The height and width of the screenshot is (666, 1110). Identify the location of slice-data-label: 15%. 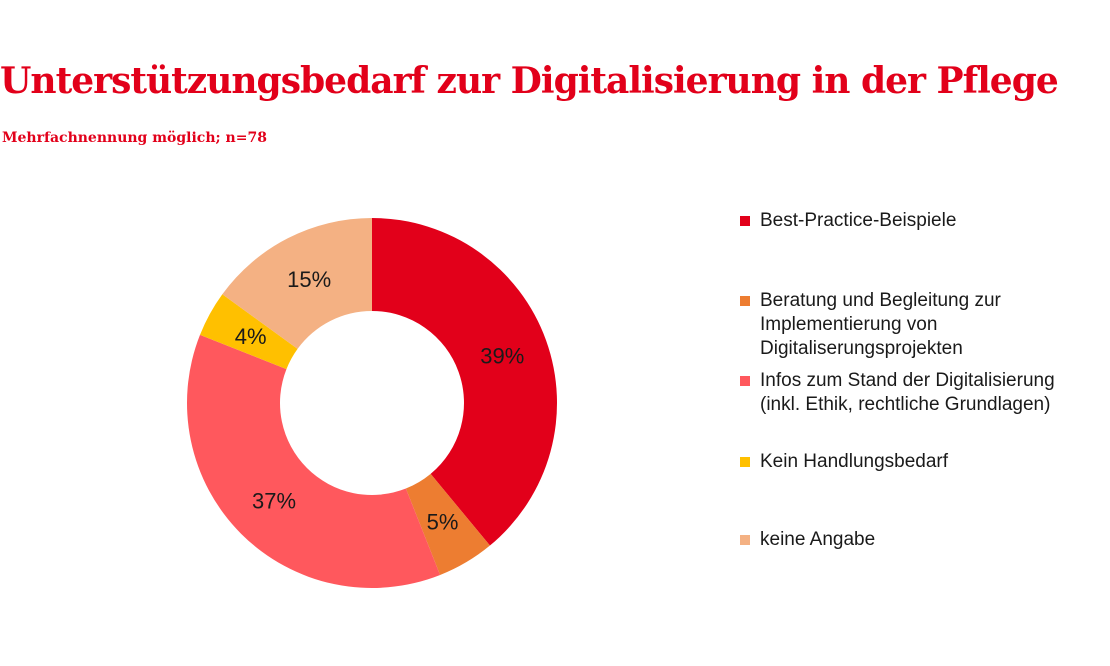
(309, 279).